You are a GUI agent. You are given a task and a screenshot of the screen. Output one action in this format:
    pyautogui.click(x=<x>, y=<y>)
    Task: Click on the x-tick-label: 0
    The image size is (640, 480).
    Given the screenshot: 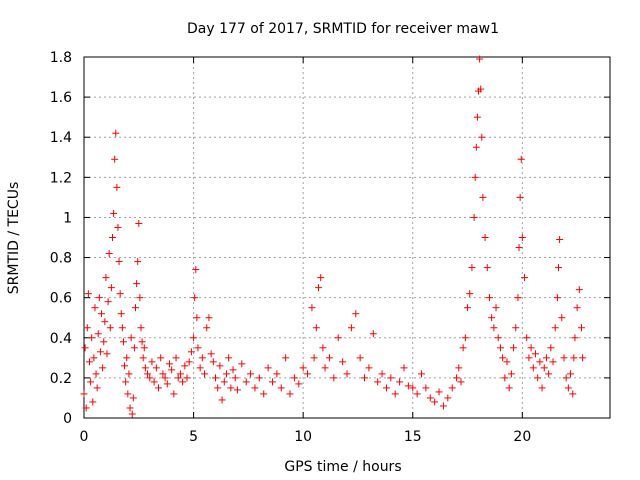 What is the action you would take?
    pyautogui.click(x=84, y=437)
    